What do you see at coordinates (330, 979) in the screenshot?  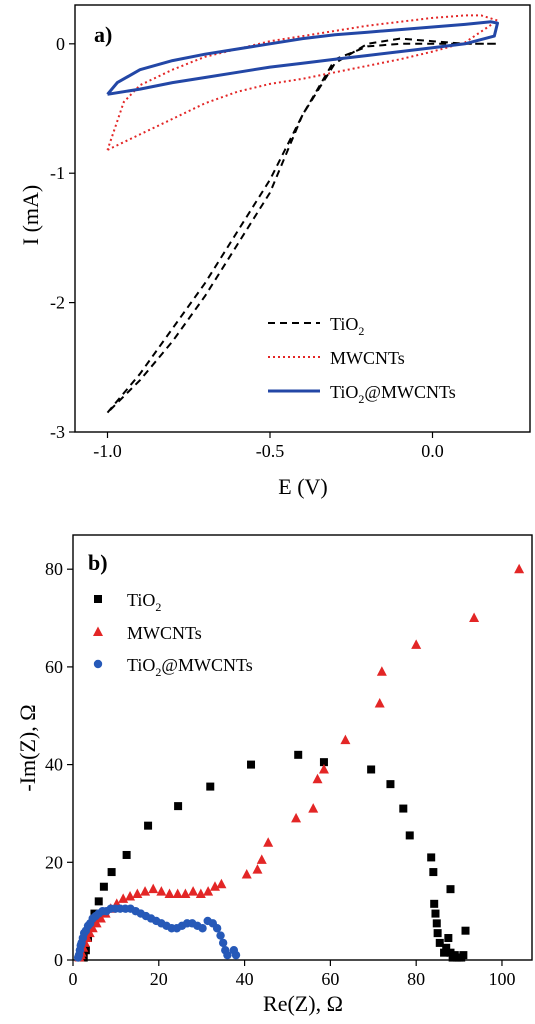 I see `x-tick-label: 60` at bounding box center [330, 979].